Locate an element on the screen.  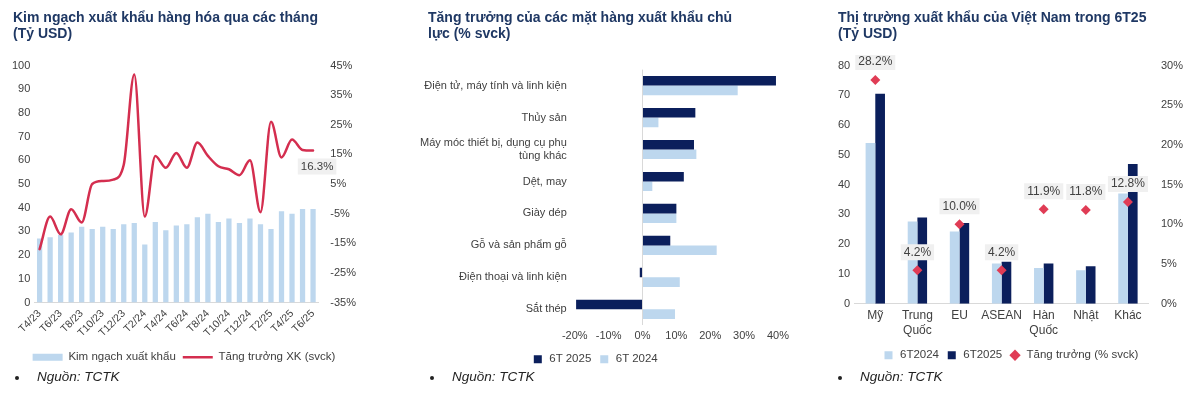
y-tick-label: 10 is located at coordinates (24, 277).